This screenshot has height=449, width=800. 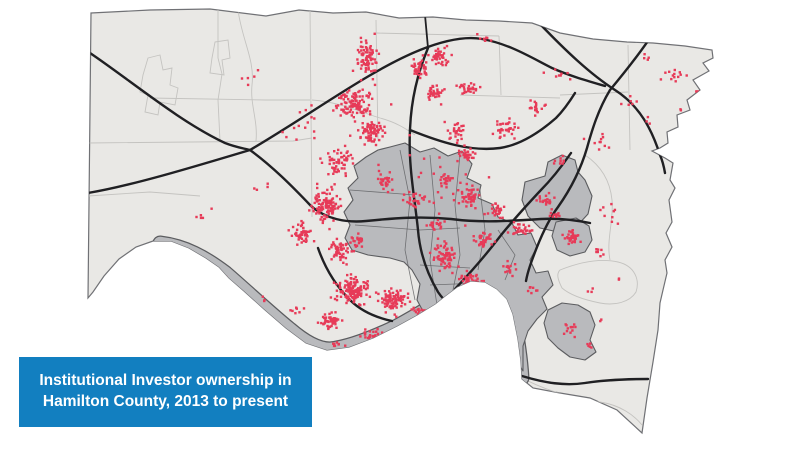 What do you see at coordinates (602, 98) in the screenshot?
I see `highway-northeast-descending` at bounding box center [602, 98].